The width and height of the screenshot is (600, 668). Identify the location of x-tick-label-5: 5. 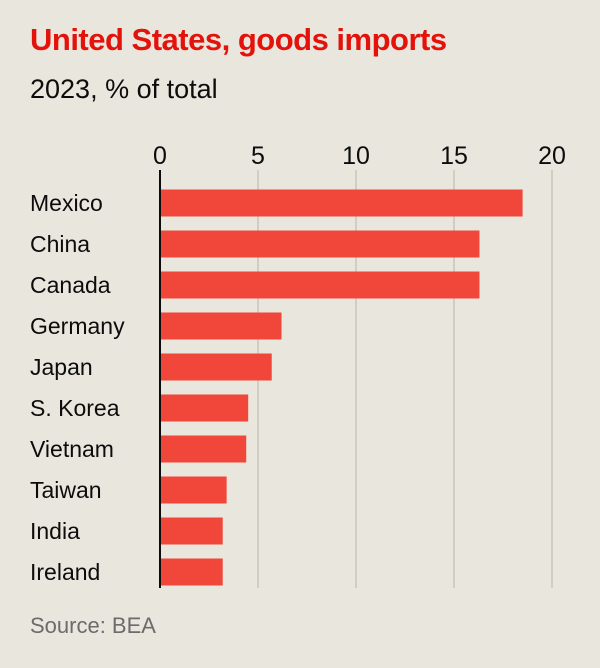
(258, 156).